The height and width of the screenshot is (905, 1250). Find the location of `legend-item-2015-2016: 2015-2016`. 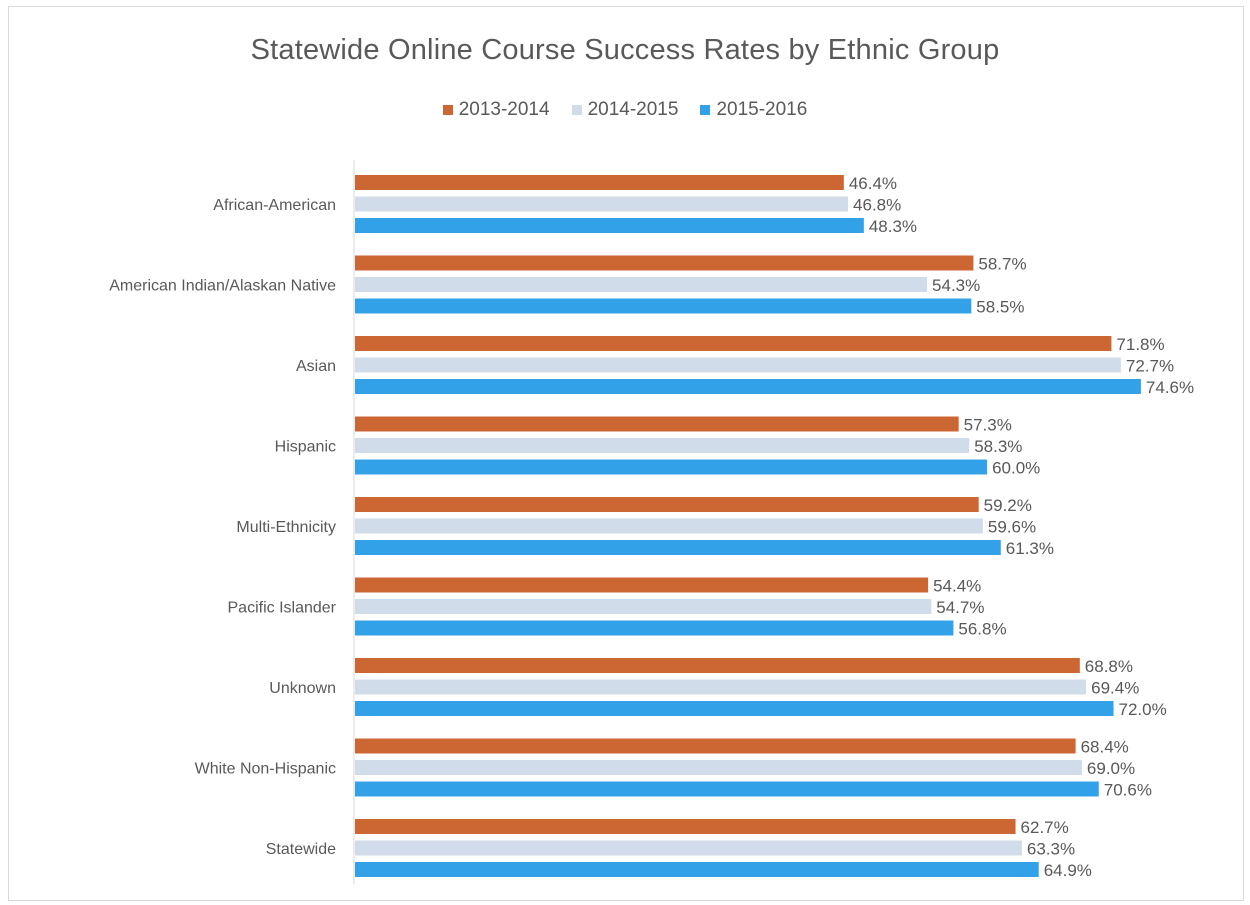

legend-item-2015-2016: 2015-2016 is located at coordinates (753, 110).